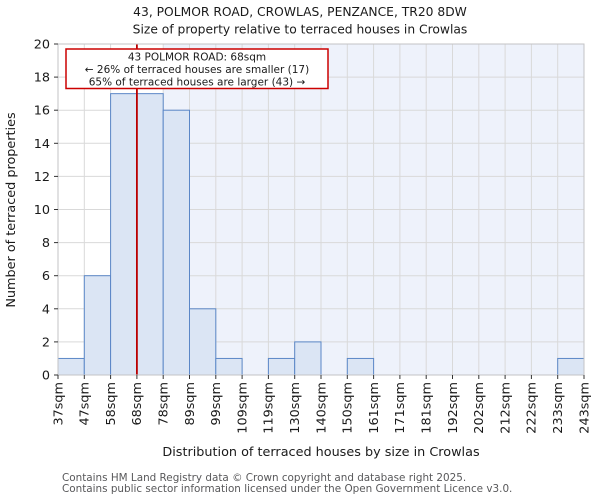 This screenshot has height=500, width=600. What do you see at coordinates (164, 404) in the screenshot?
I see `x-tick-label: 78sqm` at bounding box center [164, 404].